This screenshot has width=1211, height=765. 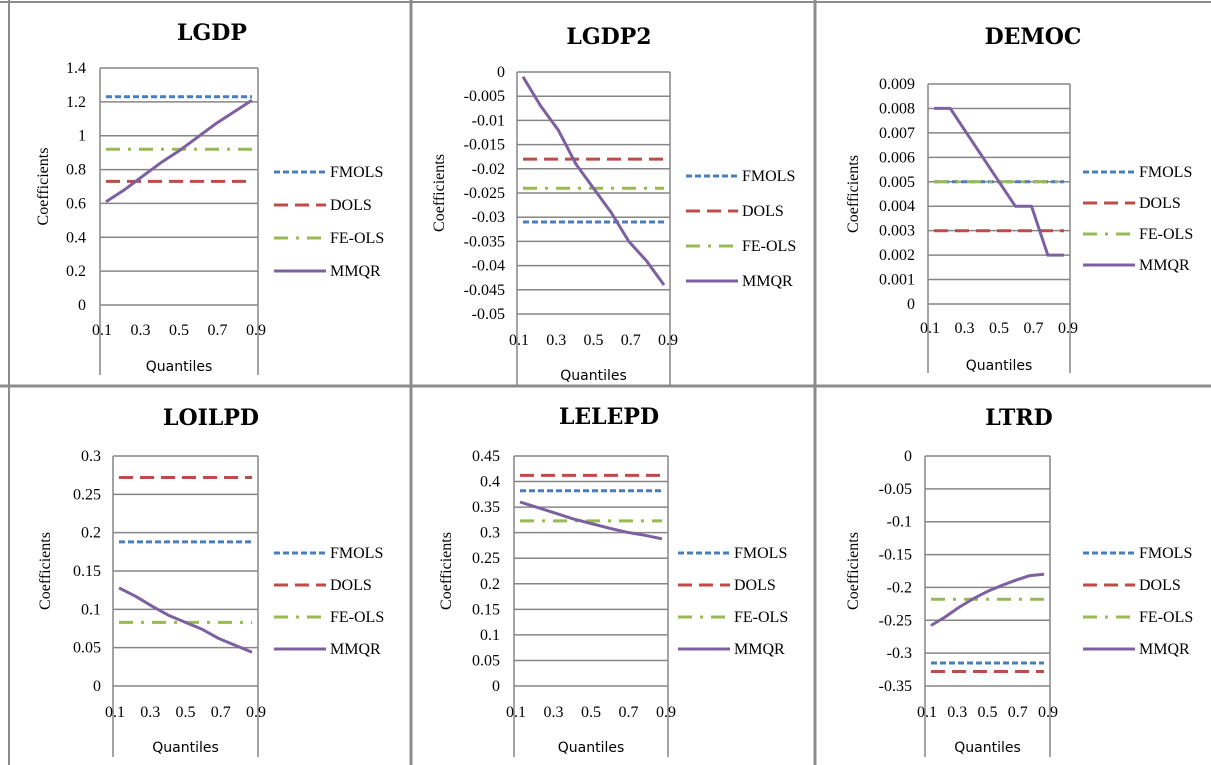 What do you see at coordinates (76, 102) in the screenshot?
I see `y-tick-label: 1.2` at bounding box center [76, 102].